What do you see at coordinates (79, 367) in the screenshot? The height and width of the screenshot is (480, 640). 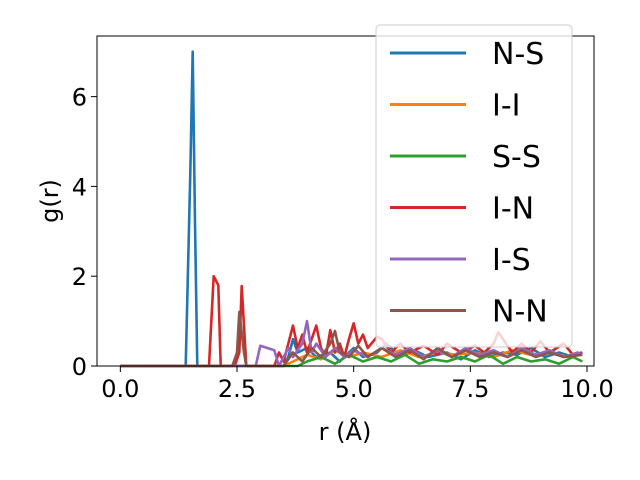 I see `y-tick-label: 0` at bounding box center [79, 367].